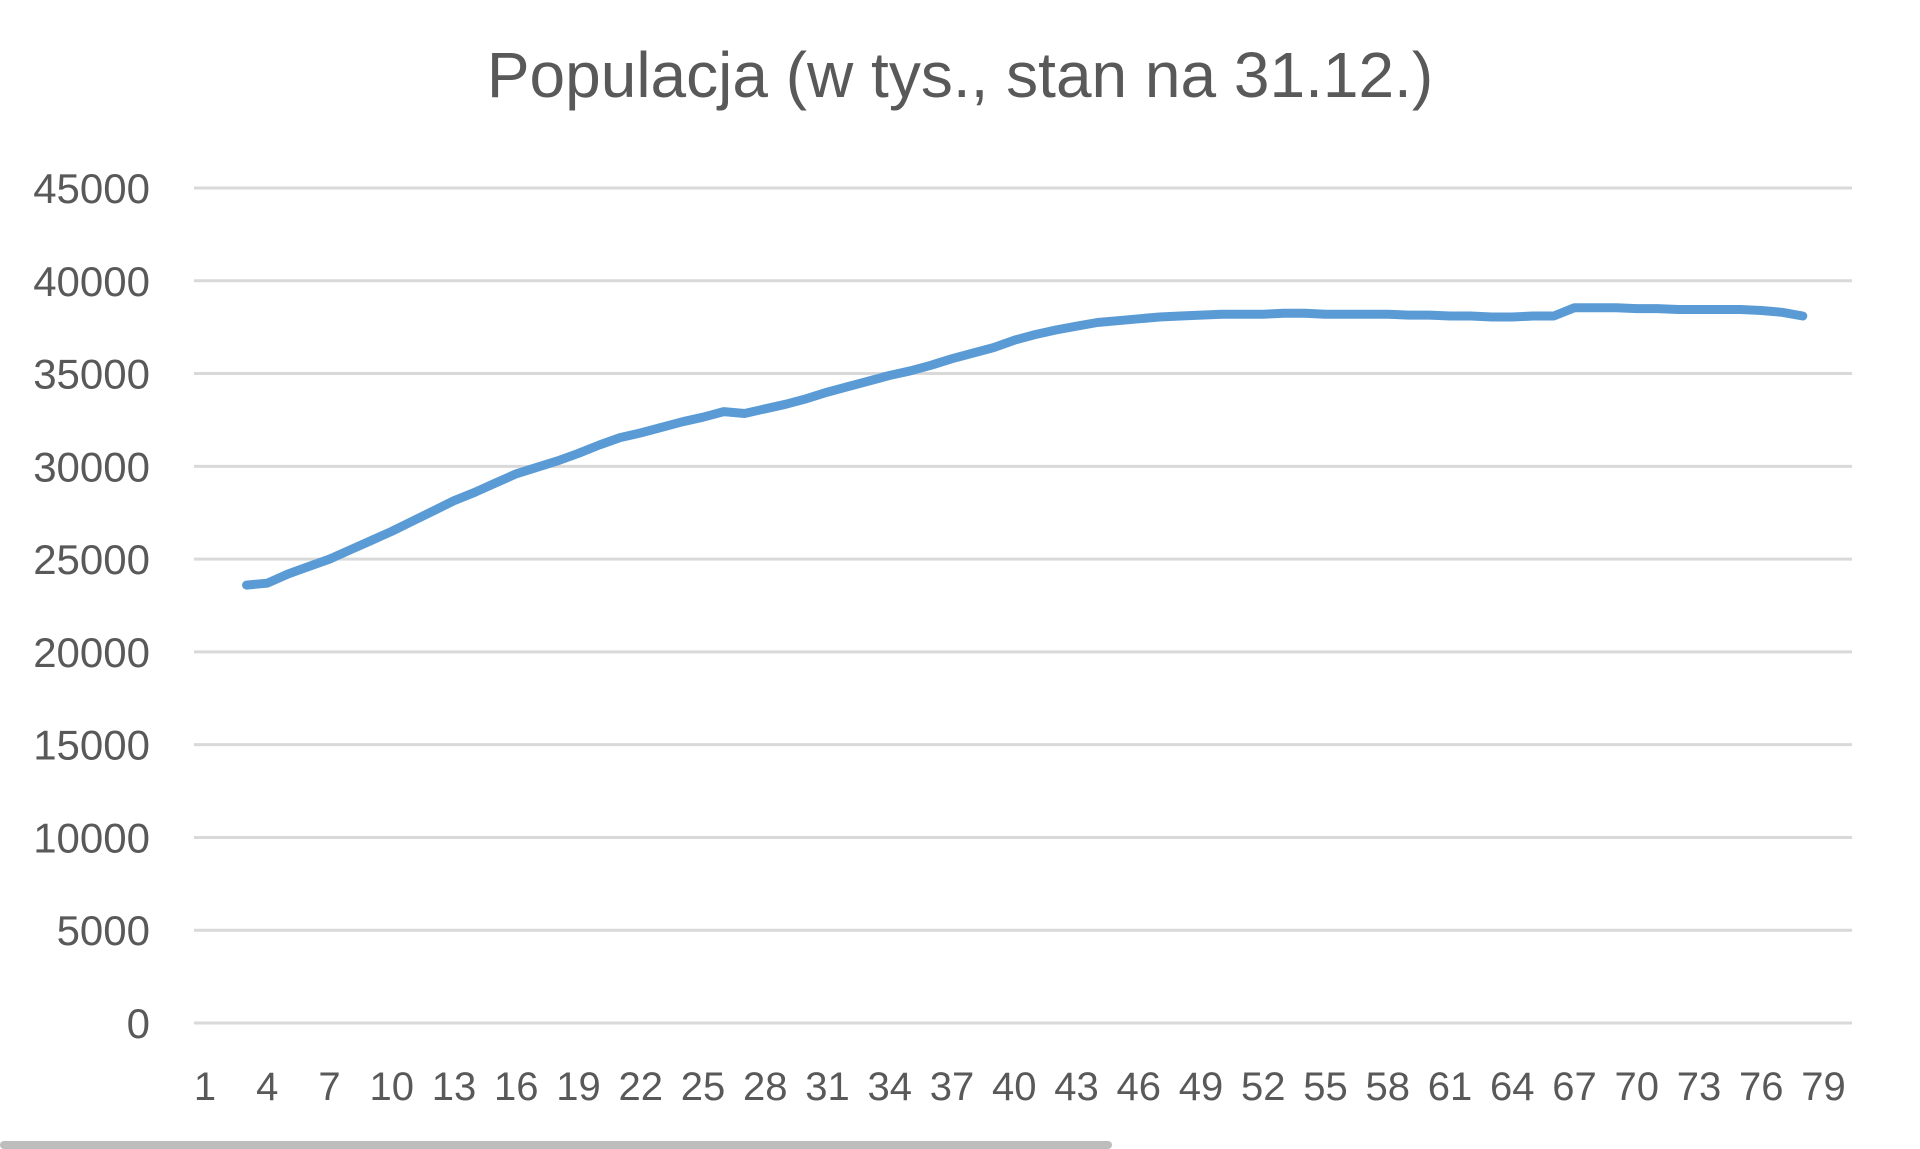 The width and height of the screenshot is (1920, 1149). Describe the element at coordinates (205, 1087) in the screenshot. I see `x-tick-label: 1` at that location.